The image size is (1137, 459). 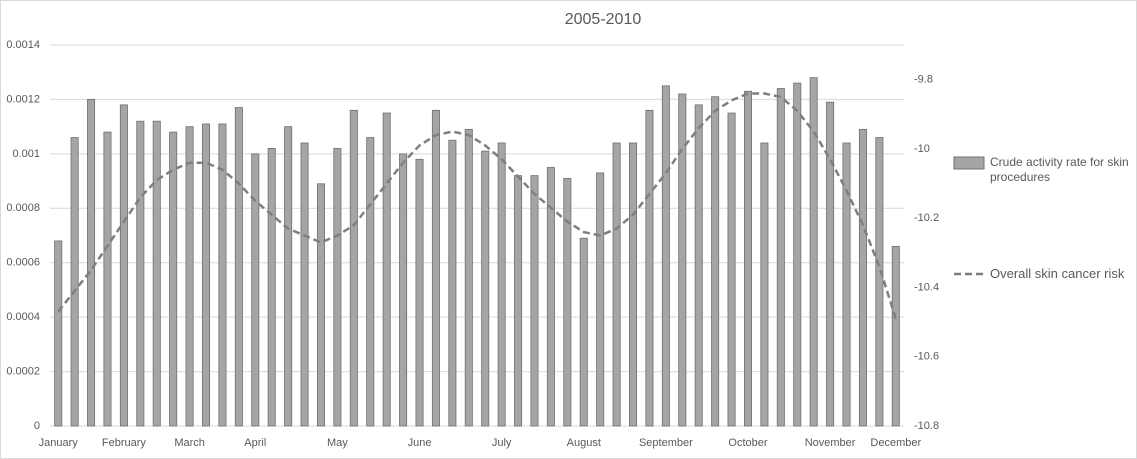 I want to click on y2-tick-label: -10.6, so click(x=926, y=357).